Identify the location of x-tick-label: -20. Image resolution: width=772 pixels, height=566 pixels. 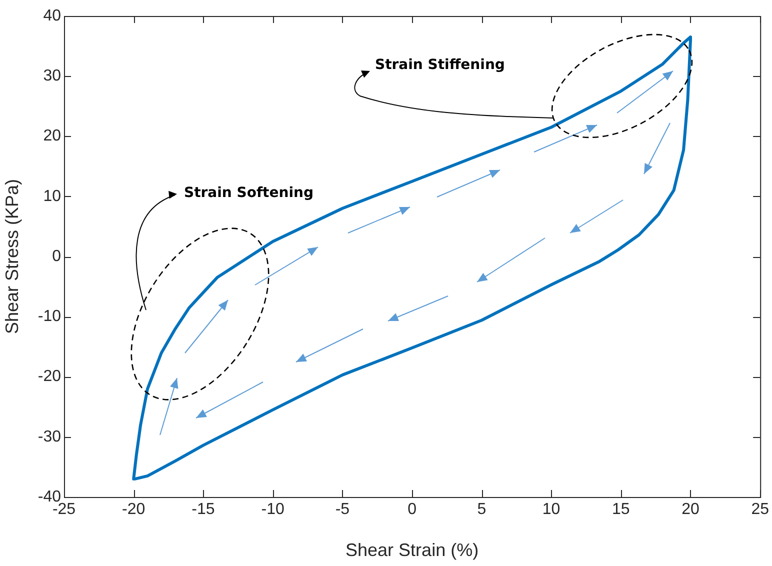
(134, 509).